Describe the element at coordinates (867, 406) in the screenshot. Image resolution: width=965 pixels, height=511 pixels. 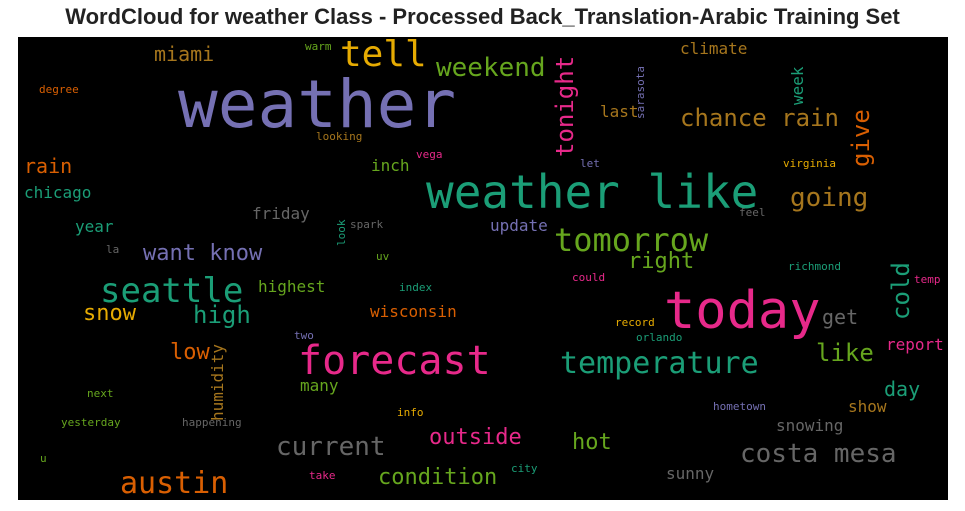
I see `word-show: show` at that location.